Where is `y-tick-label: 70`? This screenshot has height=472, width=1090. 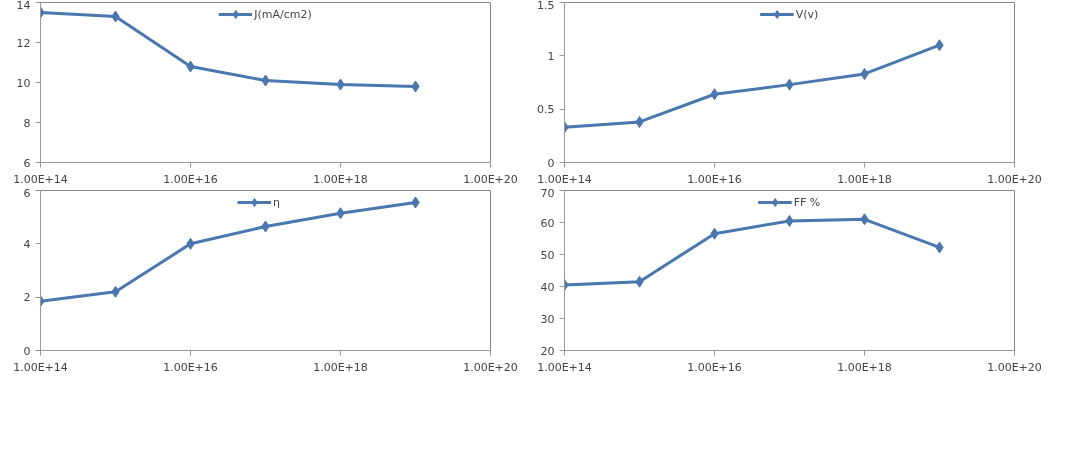 y-tick-label: 70 is located at coordinates (547, 193).